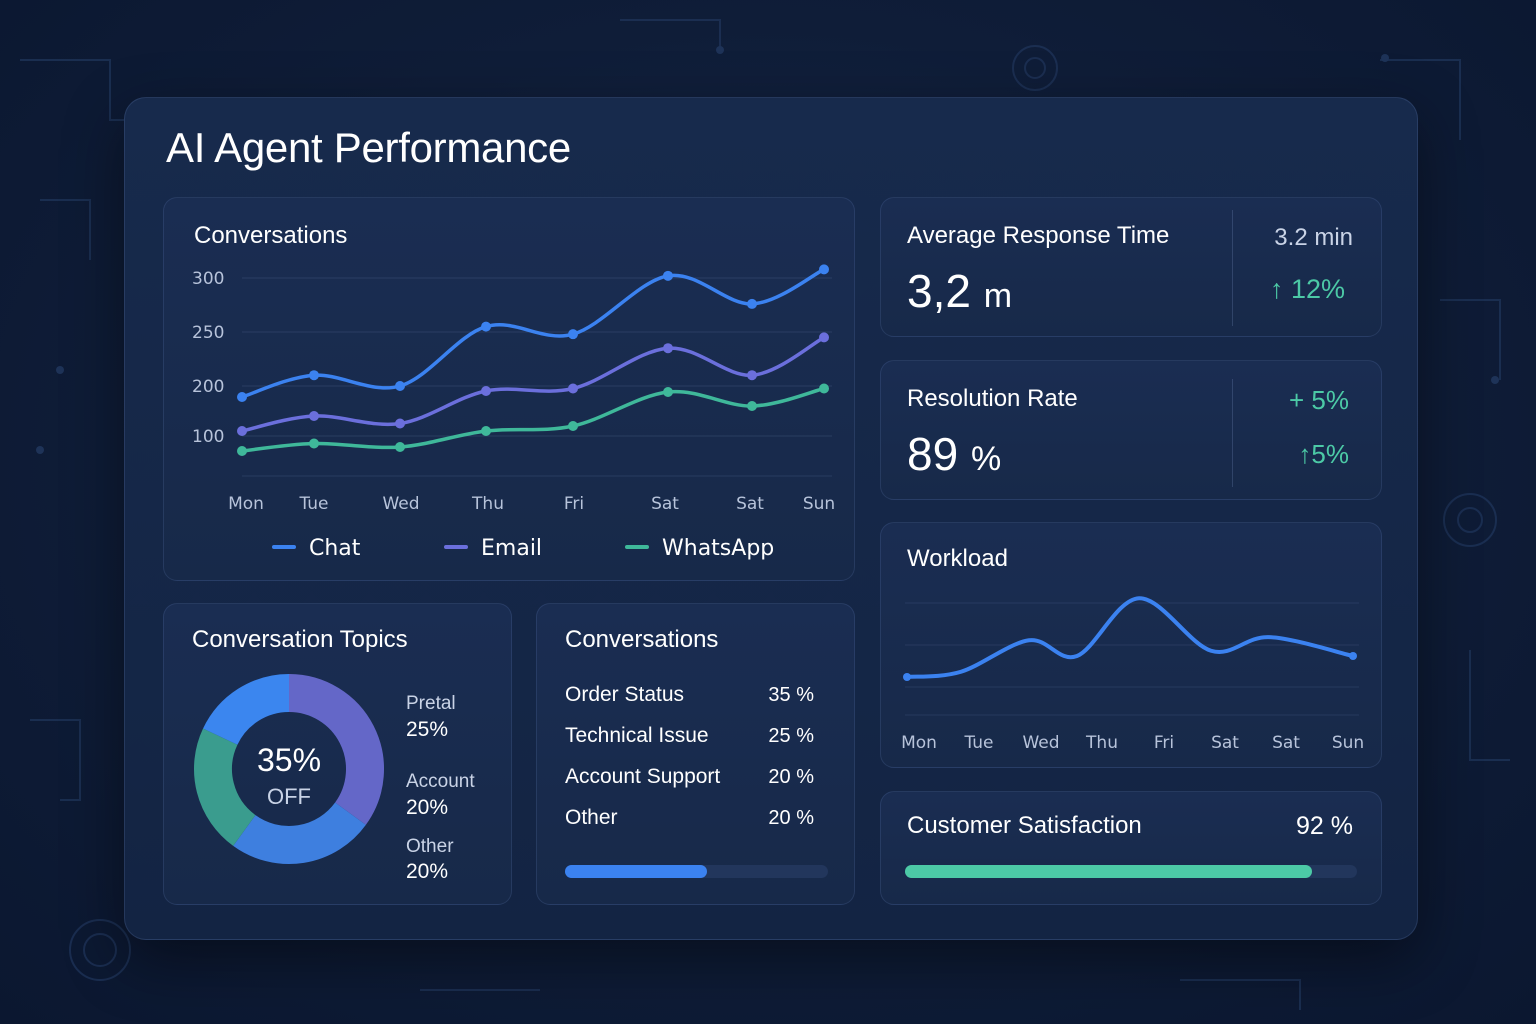 The width and height of the screenshot is (1536, 1024). I want to click on topics-donut-chart, so click(289, 769).